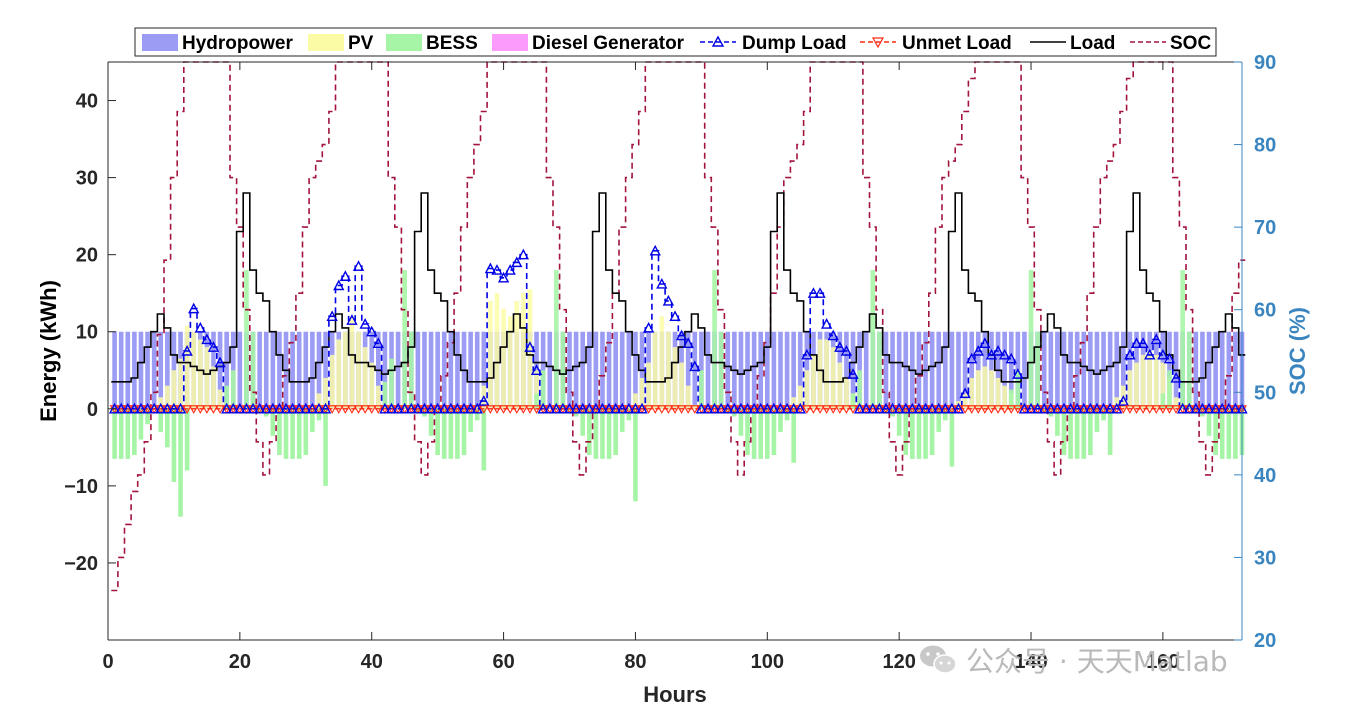 This screenshot has width=1360, height=714. I want to click on legend-swatch, so click(160, 42).